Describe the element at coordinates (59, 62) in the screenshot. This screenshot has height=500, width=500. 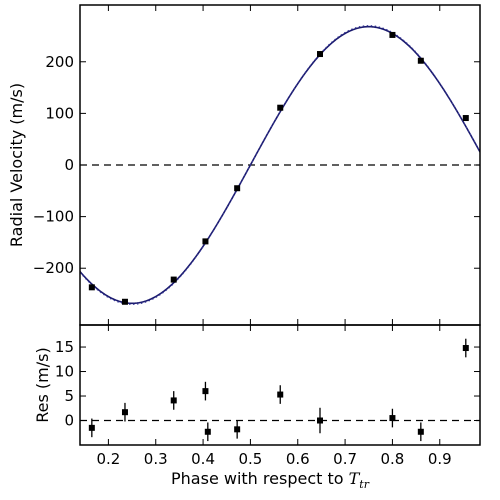
I see `rv-y-tick-label: 200` at that location.